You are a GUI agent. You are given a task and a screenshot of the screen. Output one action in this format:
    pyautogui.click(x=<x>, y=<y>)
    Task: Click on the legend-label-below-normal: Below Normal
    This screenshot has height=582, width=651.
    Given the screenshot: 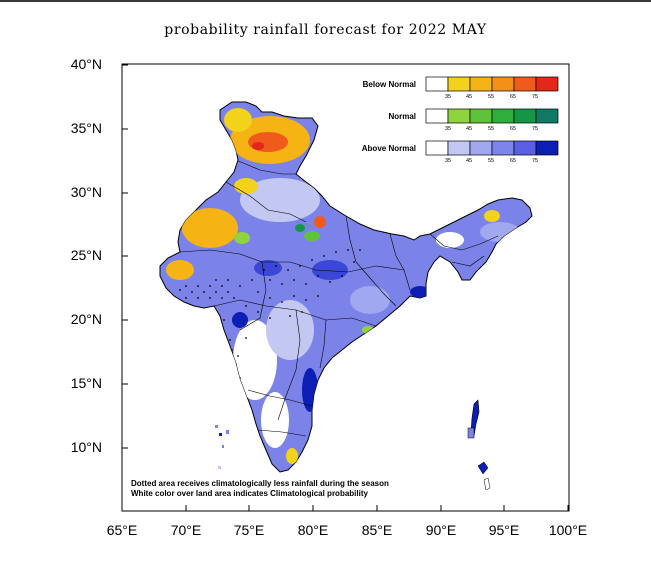 What is the action you would take?
    pyautogui.click(x=389, y=84)
    